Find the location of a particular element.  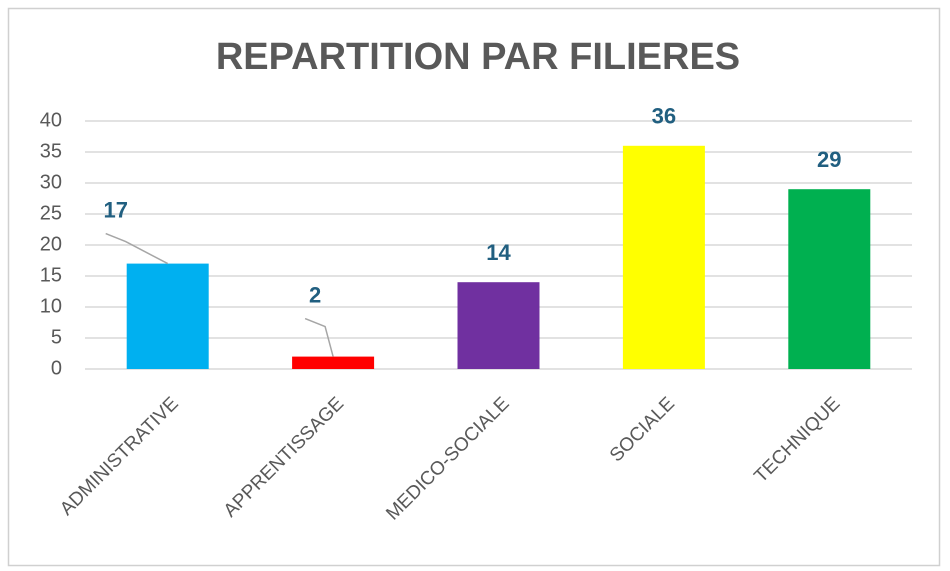

y-tick-label: 30 is located at coordinates (51, 182).